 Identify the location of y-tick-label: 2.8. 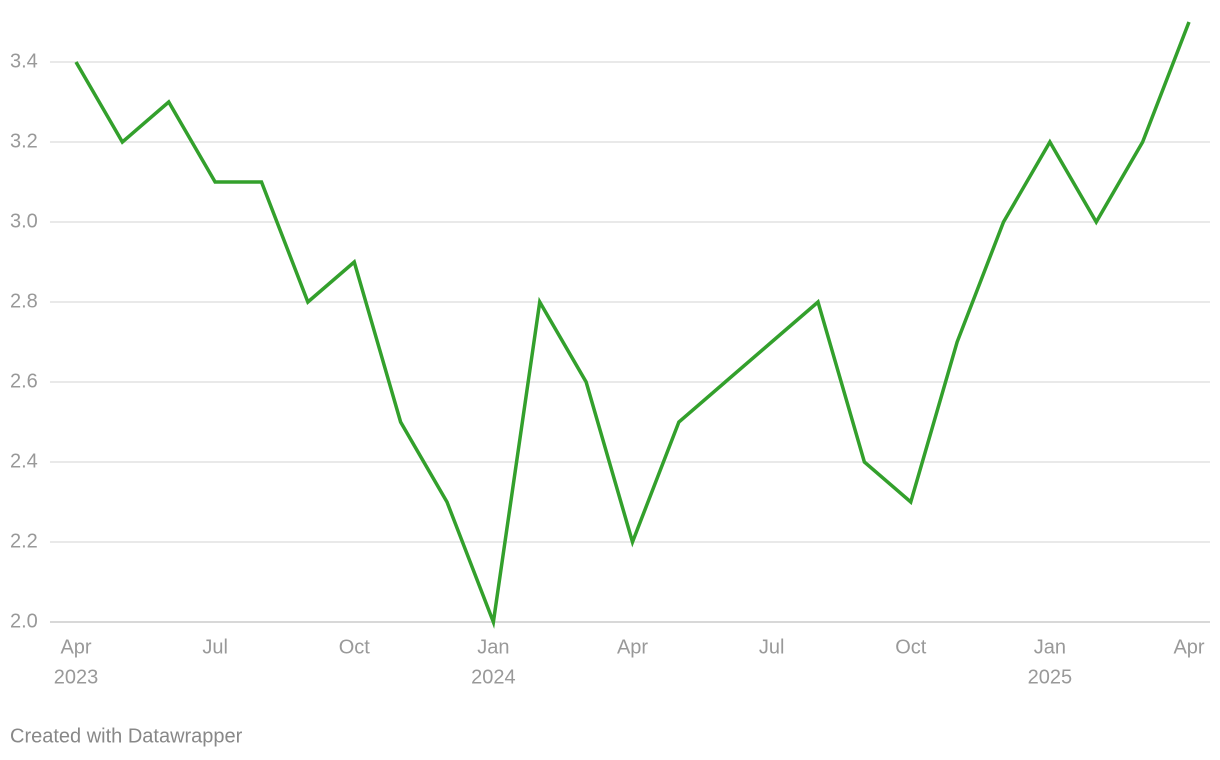
(24, 301).